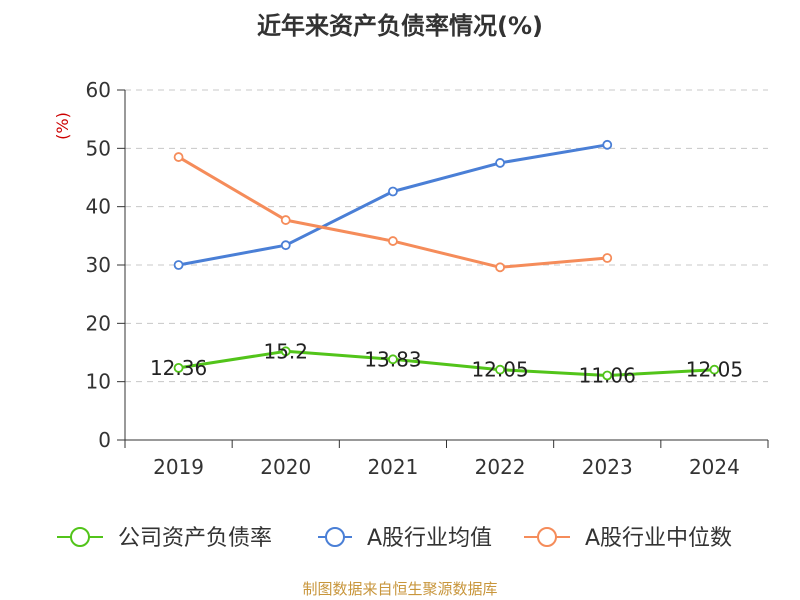  What do you see at coordinates (98, 265) in the screenshot?
I see `y-tick-label: 30` at bounding box center [98, 265].